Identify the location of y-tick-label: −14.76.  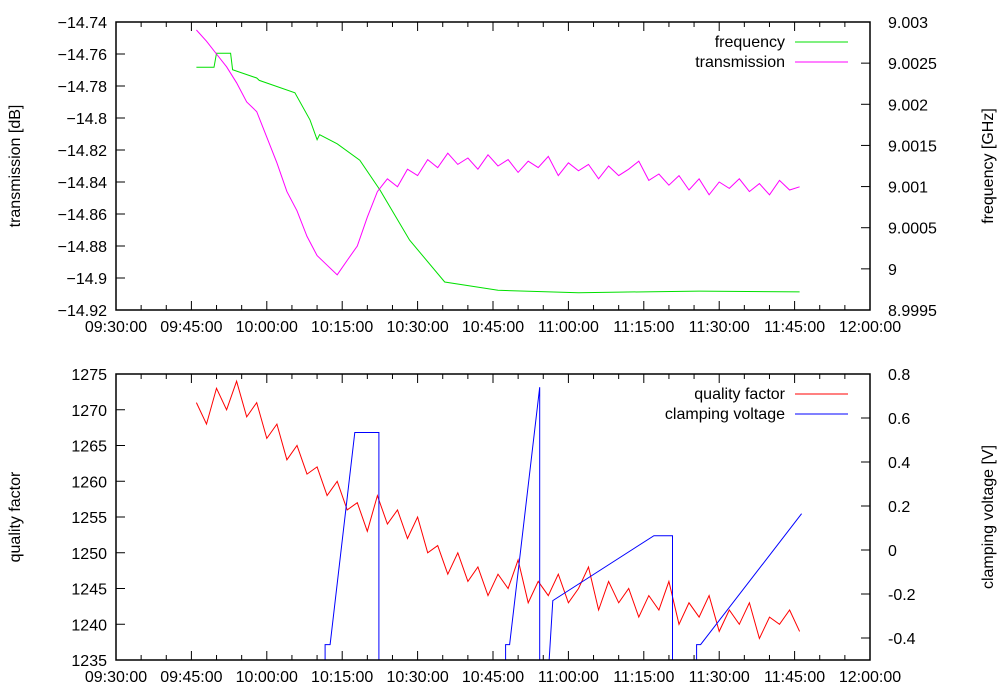
(82, 55).